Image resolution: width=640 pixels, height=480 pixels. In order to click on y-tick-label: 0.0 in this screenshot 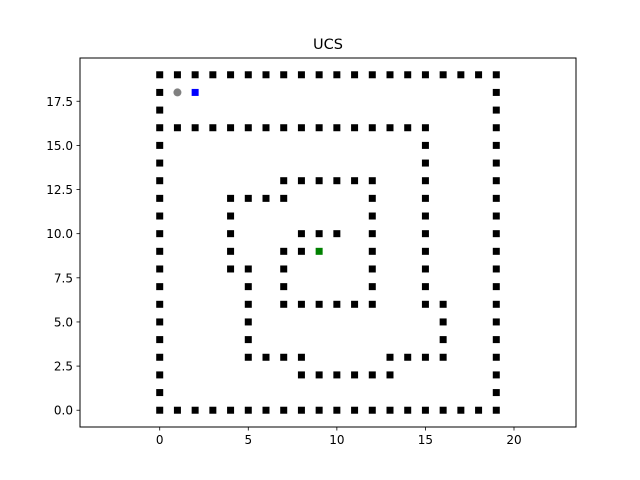, I will do `click(63, 411)`.